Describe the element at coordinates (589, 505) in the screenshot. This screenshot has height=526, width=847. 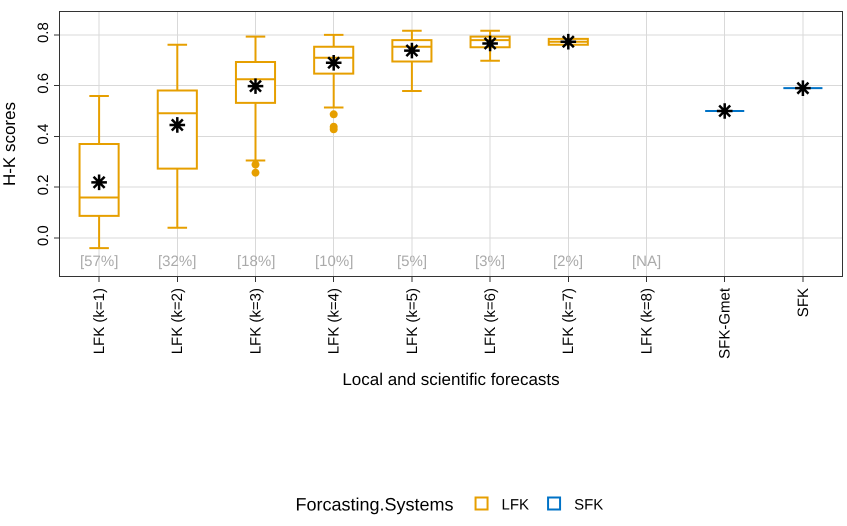
I see `legend-label: SFK` at that location.